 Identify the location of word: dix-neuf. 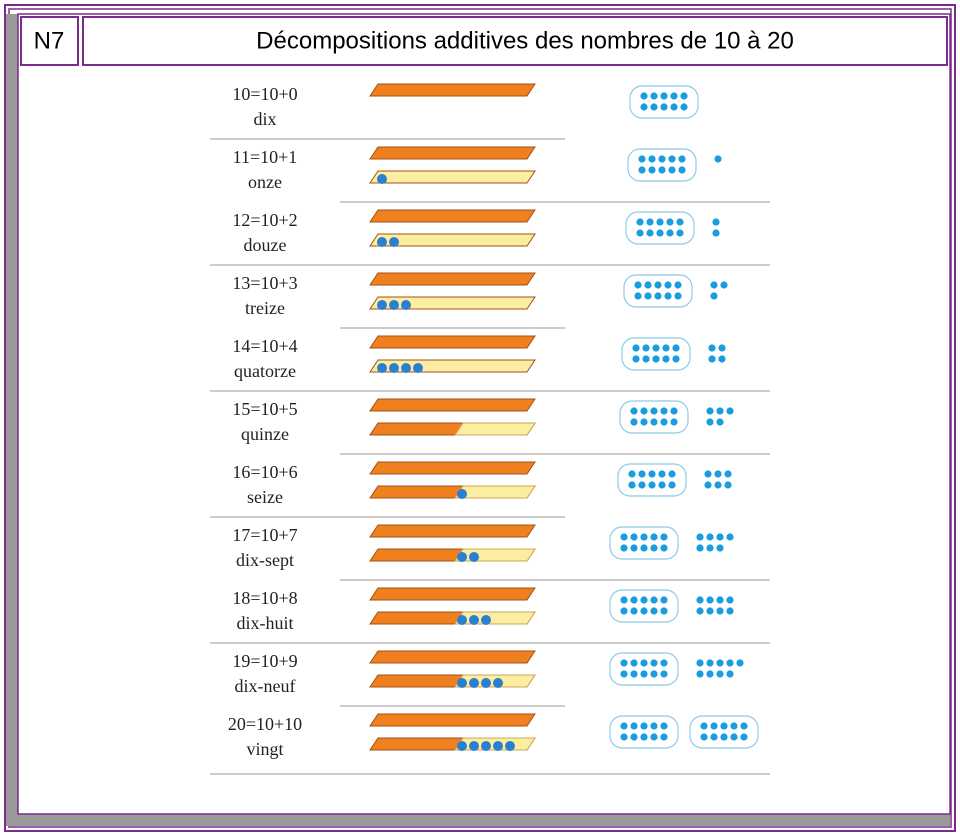
(265, 686).